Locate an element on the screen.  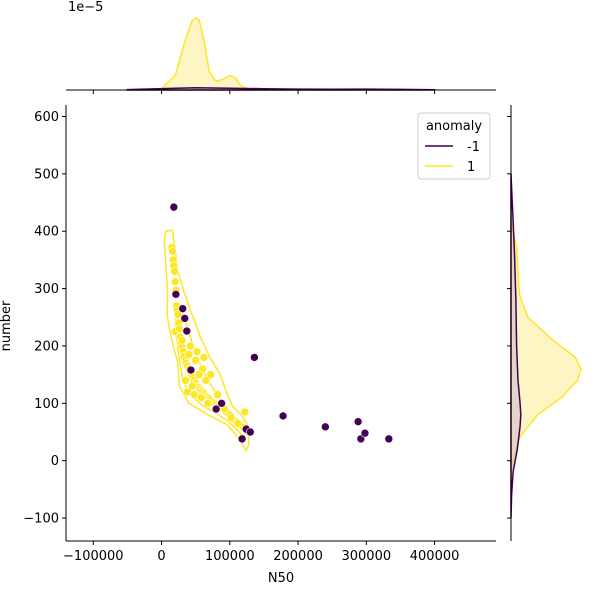
y-tick-label: 0 is located at coordinates (55, 461).